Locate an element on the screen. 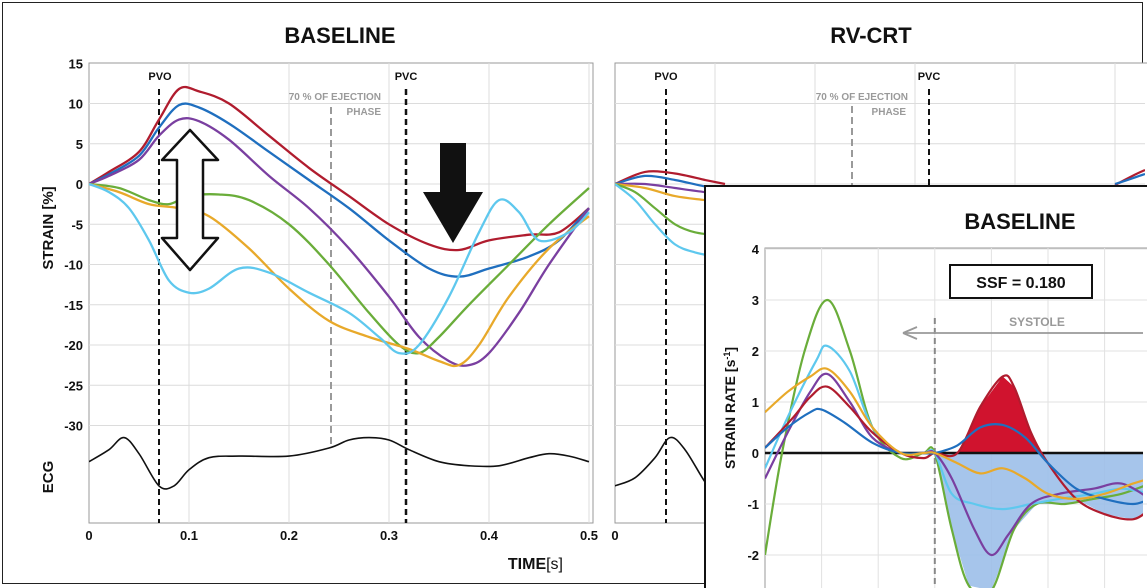 The height and width of the screenshot is (588, 1147). y-tick-label: -30 is located at coordinates (73, 426).